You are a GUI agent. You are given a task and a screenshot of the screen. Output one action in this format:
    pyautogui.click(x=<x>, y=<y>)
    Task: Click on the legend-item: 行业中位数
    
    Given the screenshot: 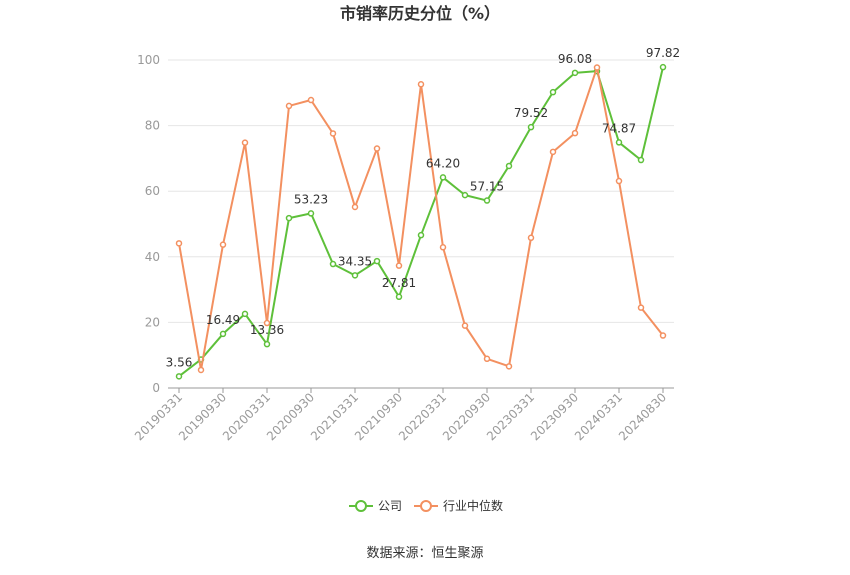 What is the action you would take?
    pyautogui.click(x=458, y=505)
    